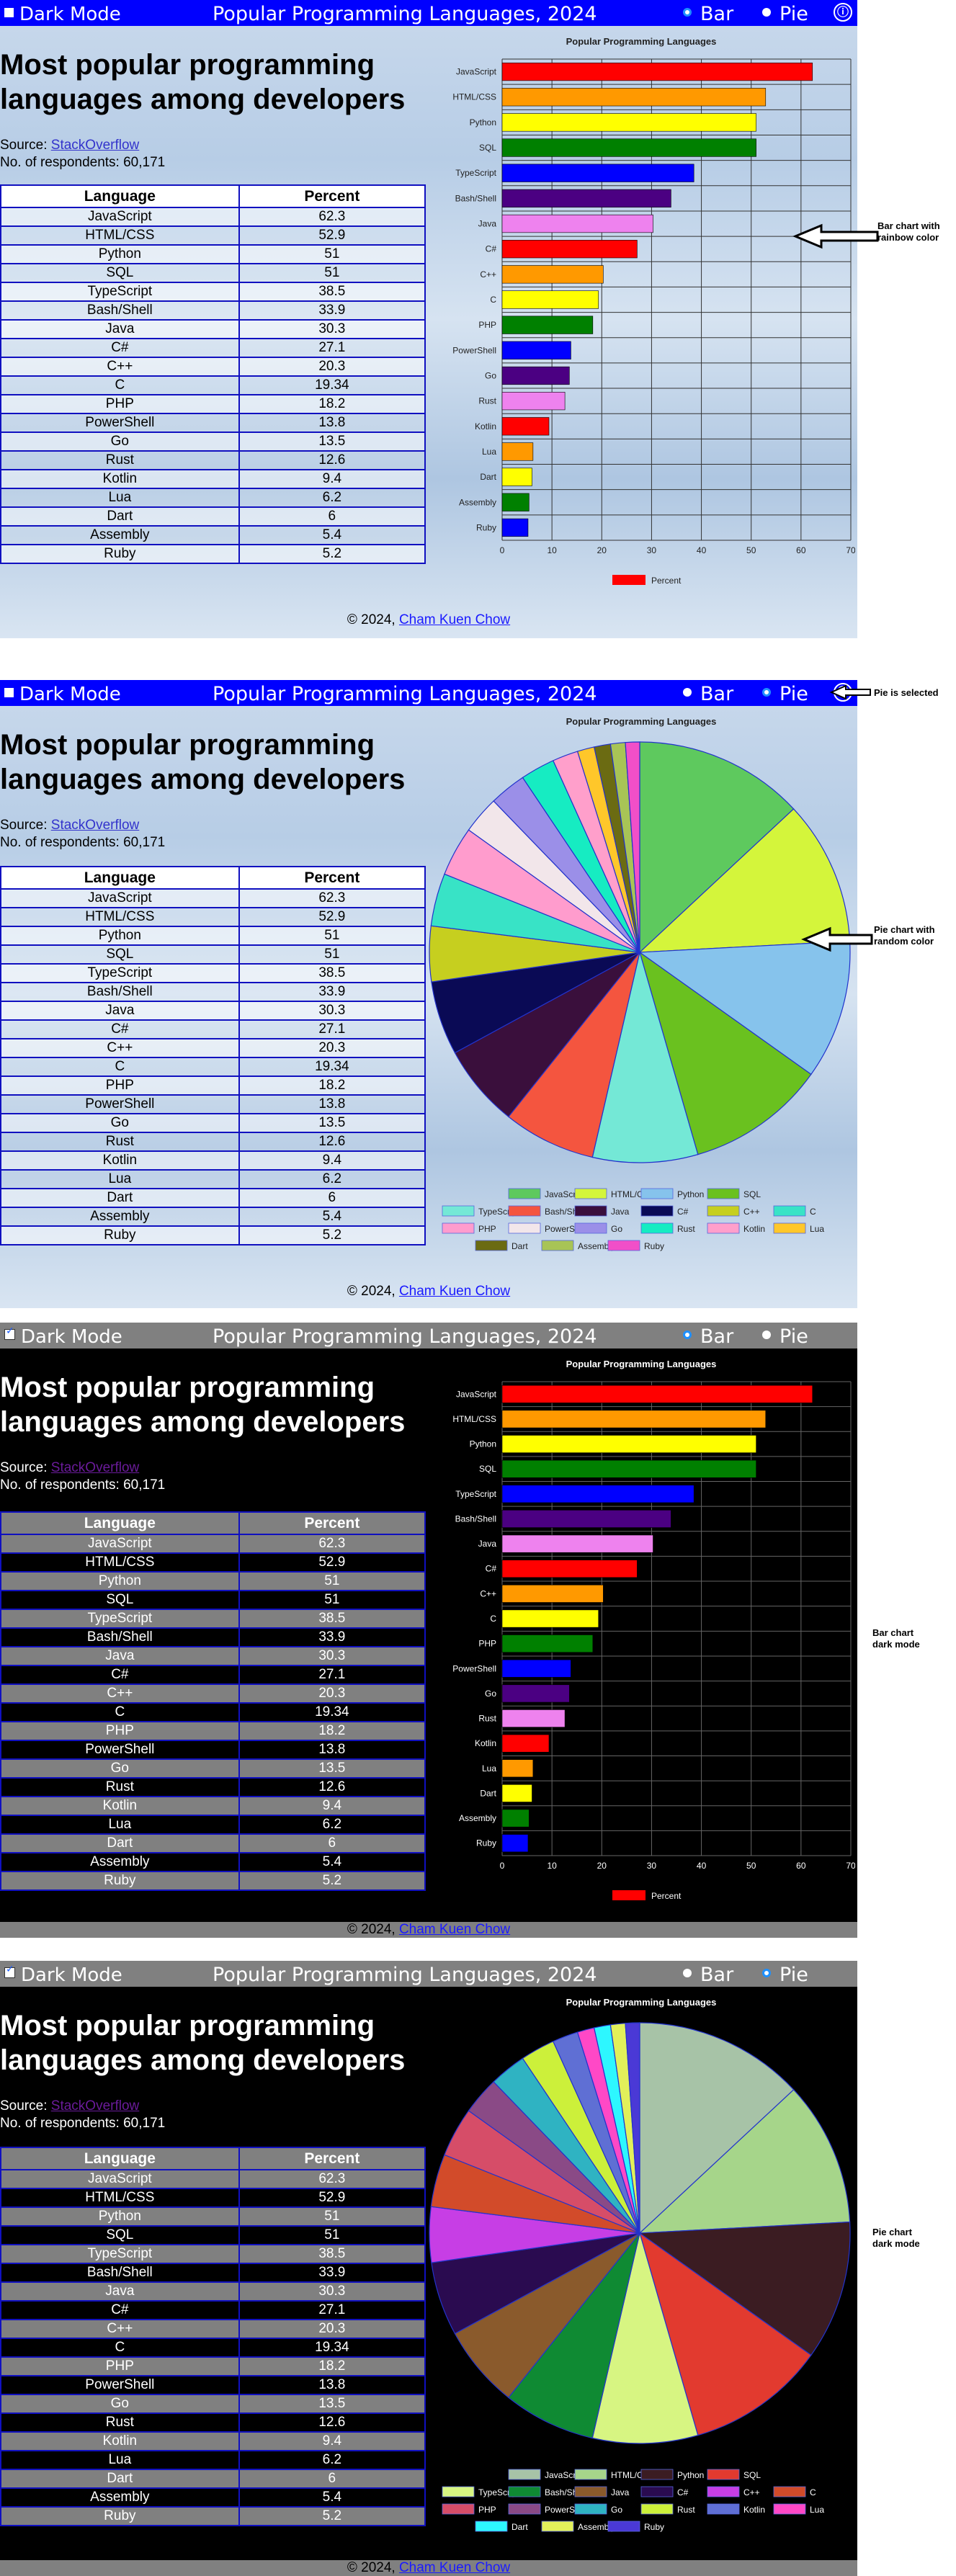  I want to click on legend-label: Kotlin, so click(754, 2510).